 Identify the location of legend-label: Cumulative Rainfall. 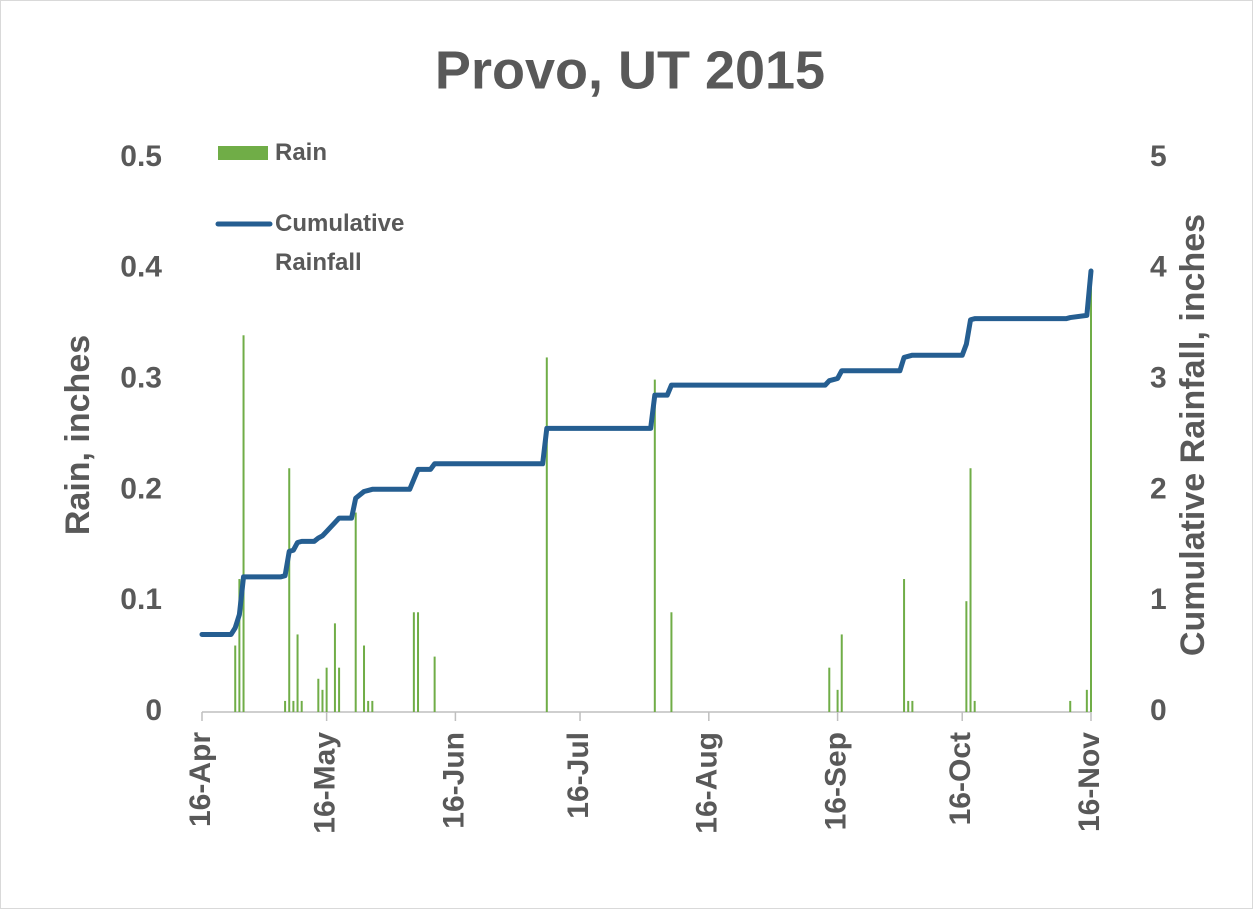
(340, 243).